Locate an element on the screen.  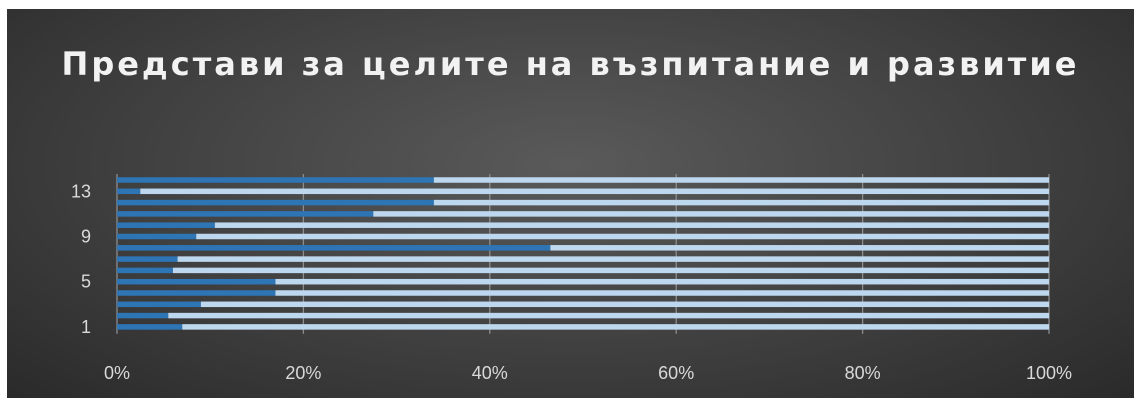
x-tick-label: 40% is located at coordinates (490, 373).